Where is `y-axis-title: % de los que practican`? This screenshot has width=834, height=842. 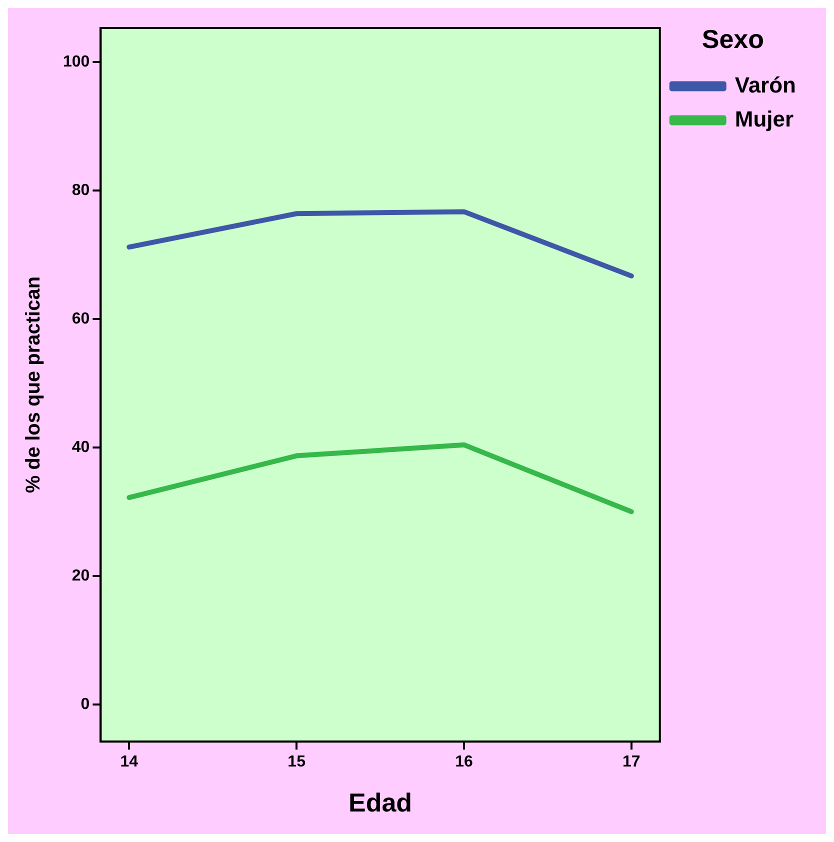 y-axis-title: % de los que practican is located at coordinates (33, 385).